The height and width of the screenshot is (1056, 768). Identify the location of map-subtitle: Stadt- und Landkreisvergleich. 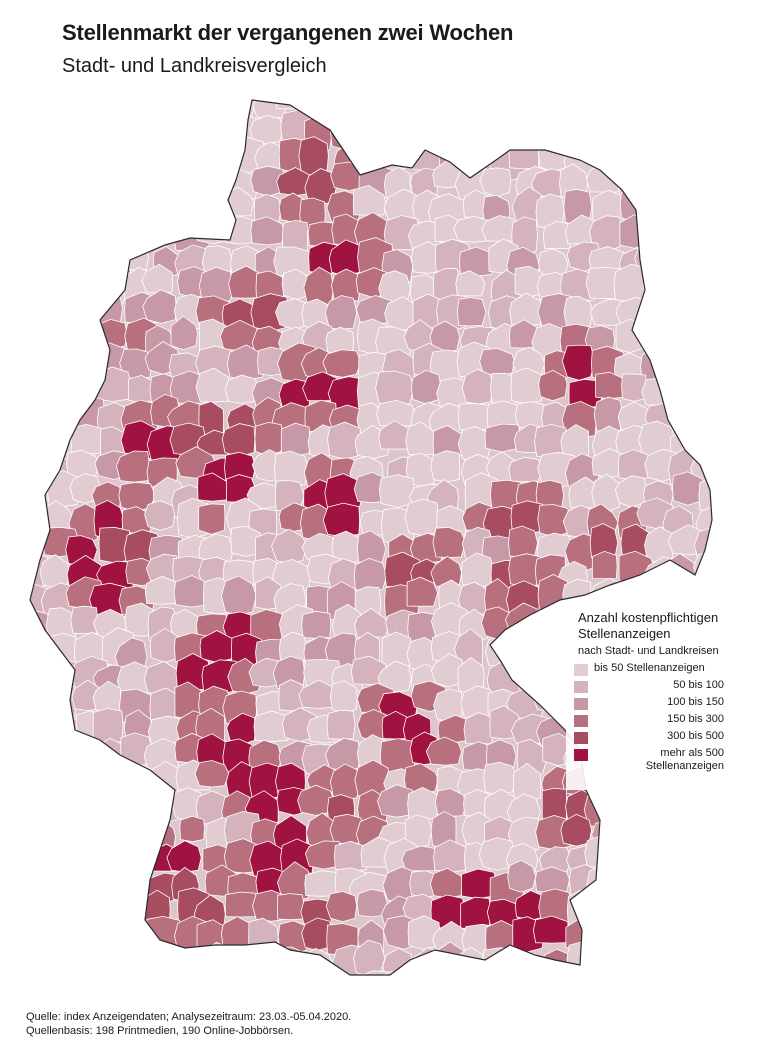
(194, 66).